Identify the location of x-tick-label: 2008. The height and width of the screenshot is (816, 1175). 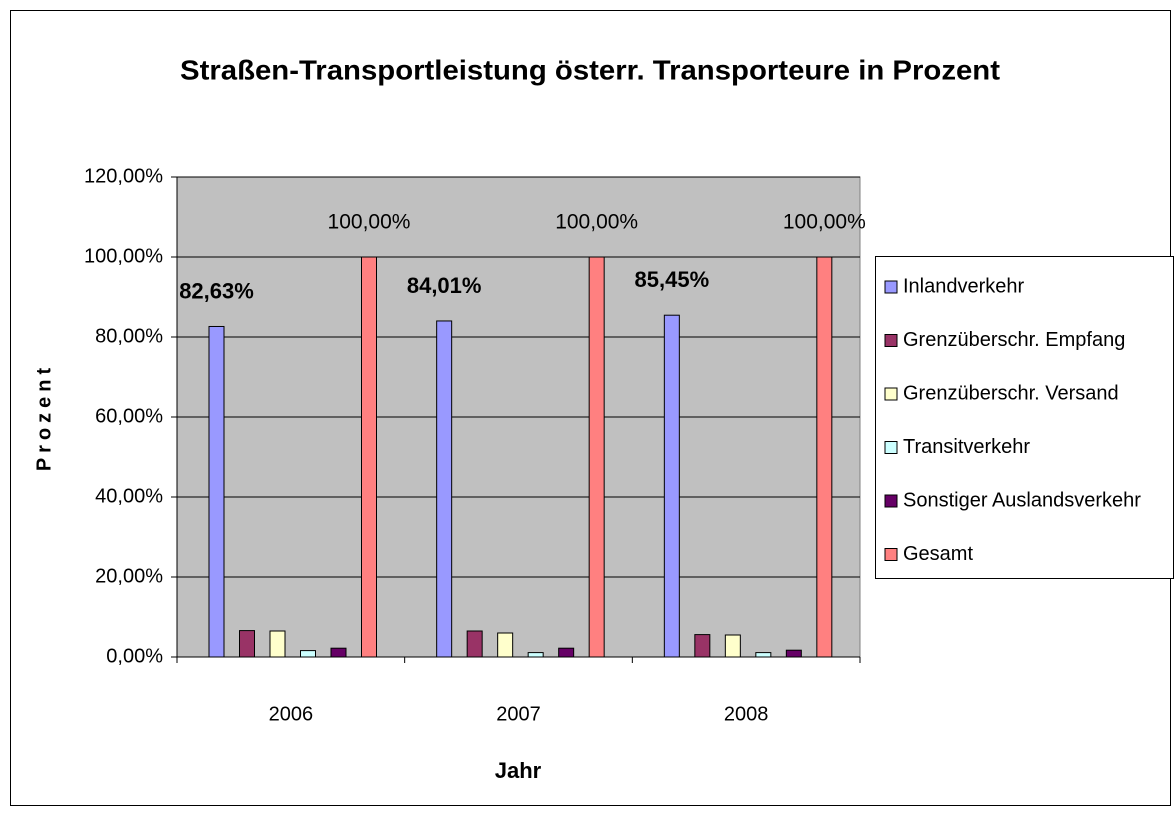
(746, 714).